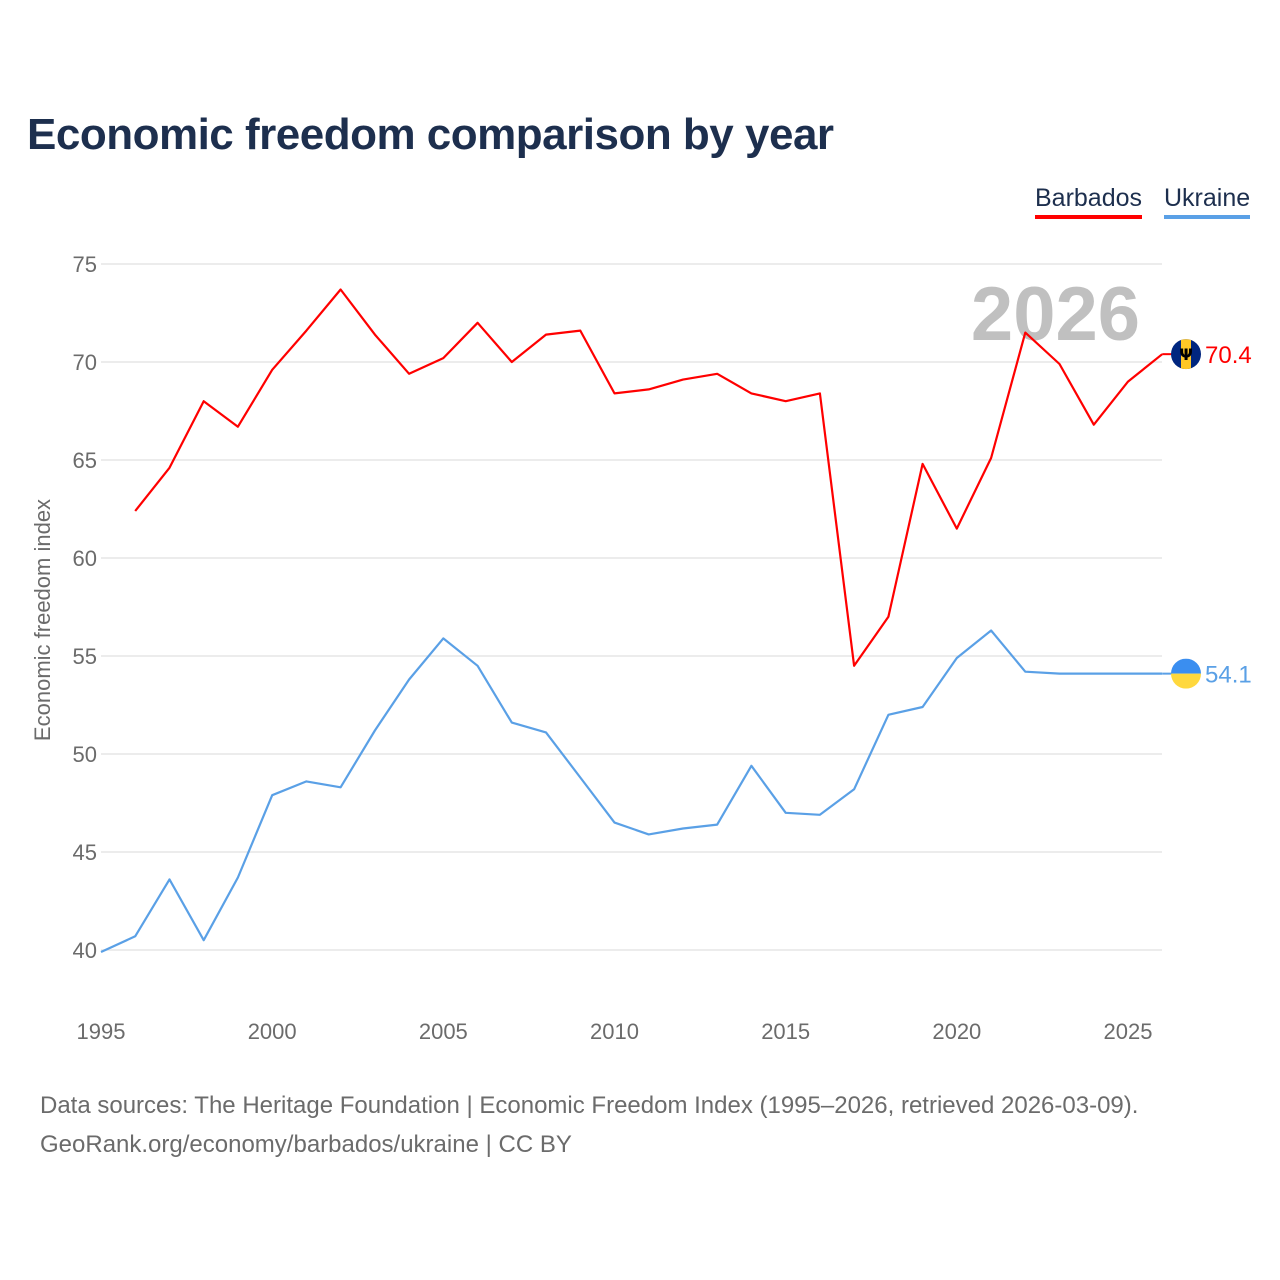  What do you see at coordinates (85, 852) in the screenshot?
I see `y-tick-label: 45` at bounding box center [85, 852].